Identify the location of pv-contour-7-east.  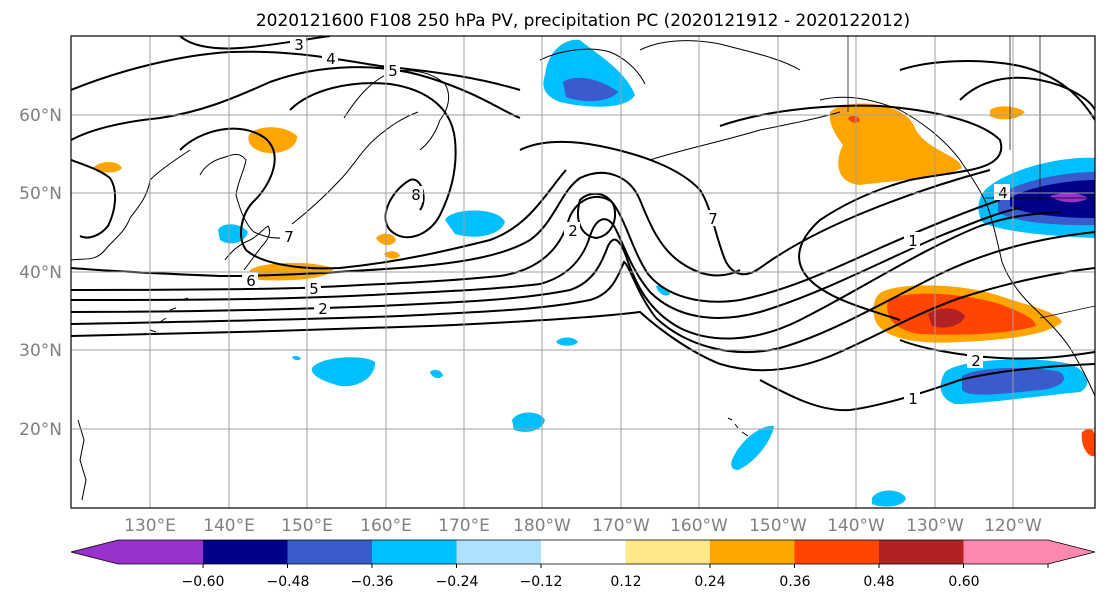
(755, 208).